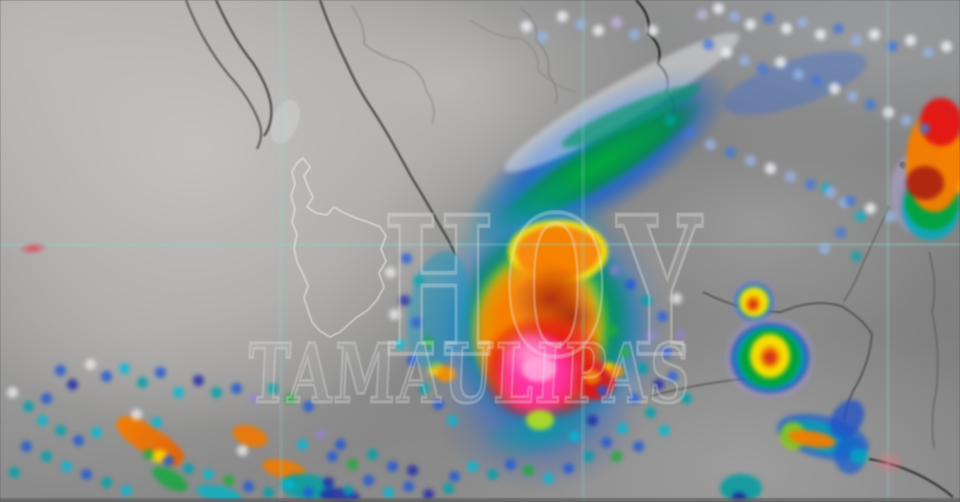 The image size is (960, 502). I want to click on storm-orange-se-dot, so click(592, 377).